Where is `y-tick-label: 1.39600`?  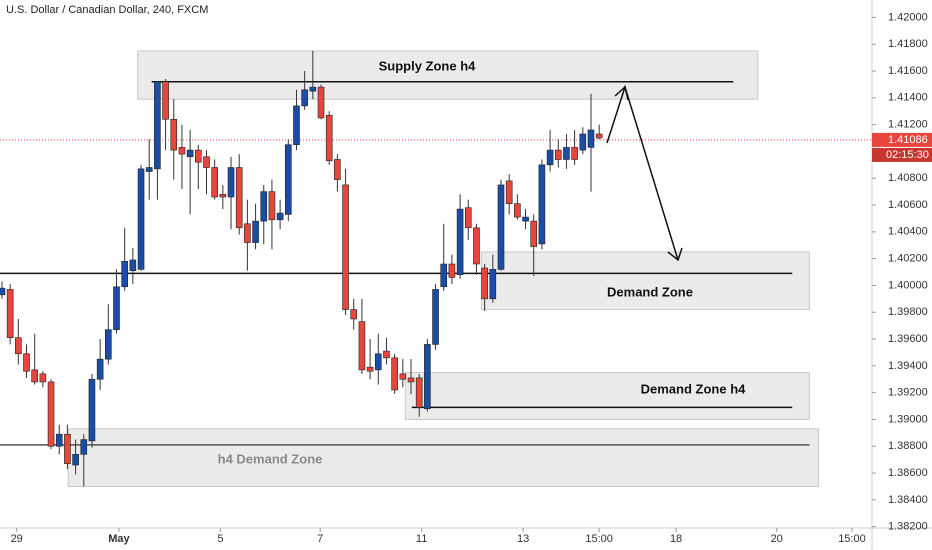
y-tick-label: 1.39600 is located at coordinates (908, 339).